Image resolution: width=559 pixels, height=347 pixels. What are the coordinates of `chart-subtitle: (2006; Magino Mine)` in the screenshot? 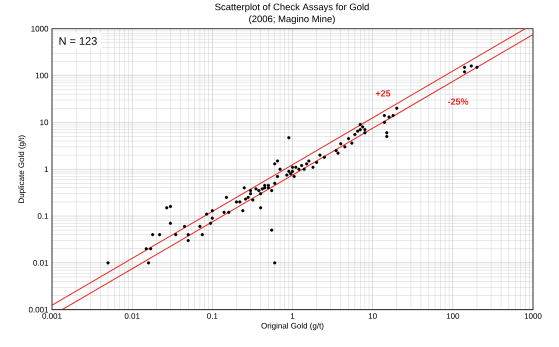 It's located at (292, 19).